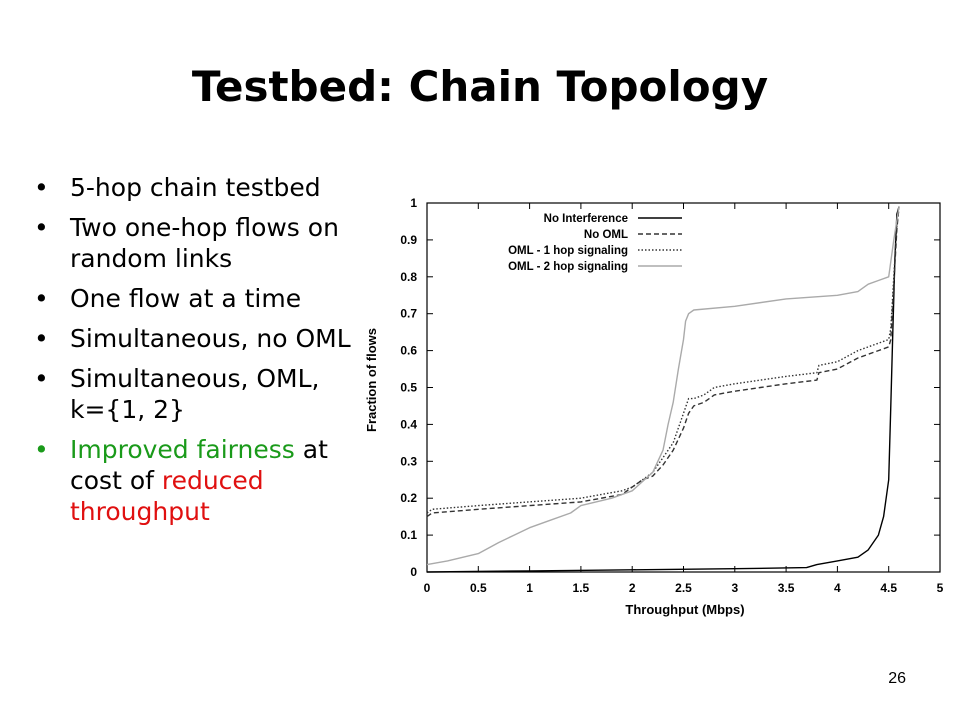 The height and width of the screenshot is (720, 960). I want to click on bullet-text: One flow at a time, so click(186, 298).